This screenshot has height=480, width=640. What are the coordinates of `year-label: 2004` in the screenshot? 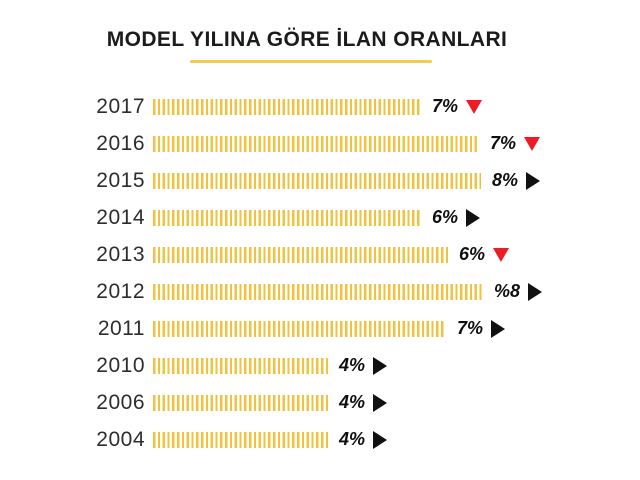 It's located at (120, 439).